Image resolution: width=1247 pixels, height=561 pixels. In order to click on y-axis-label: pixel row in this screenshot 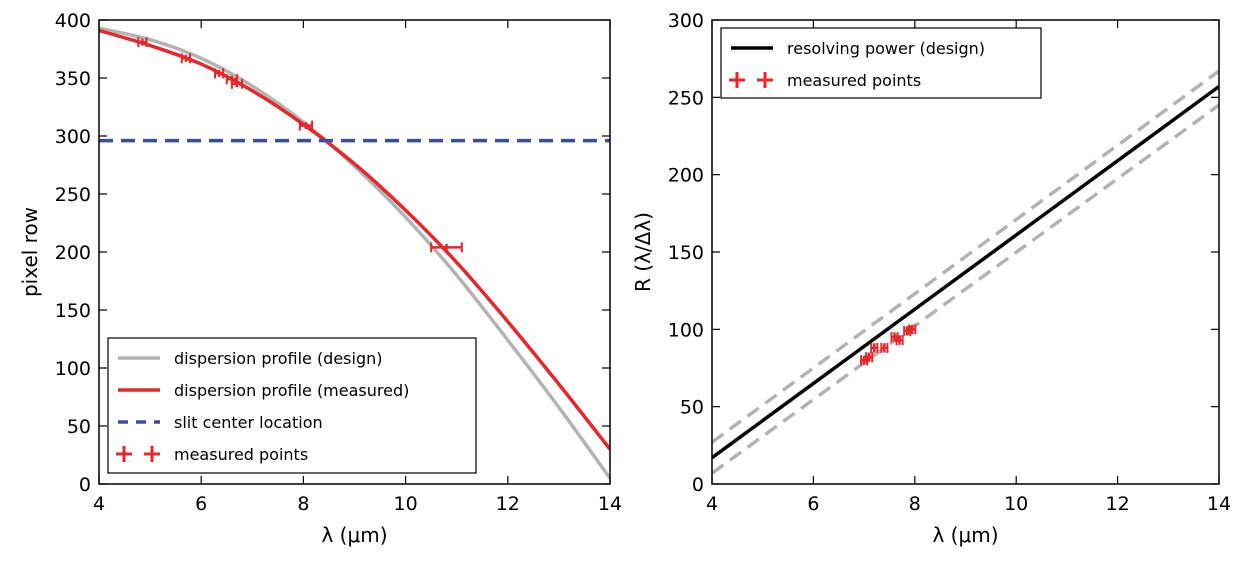, I will do `click(30, 252)`.